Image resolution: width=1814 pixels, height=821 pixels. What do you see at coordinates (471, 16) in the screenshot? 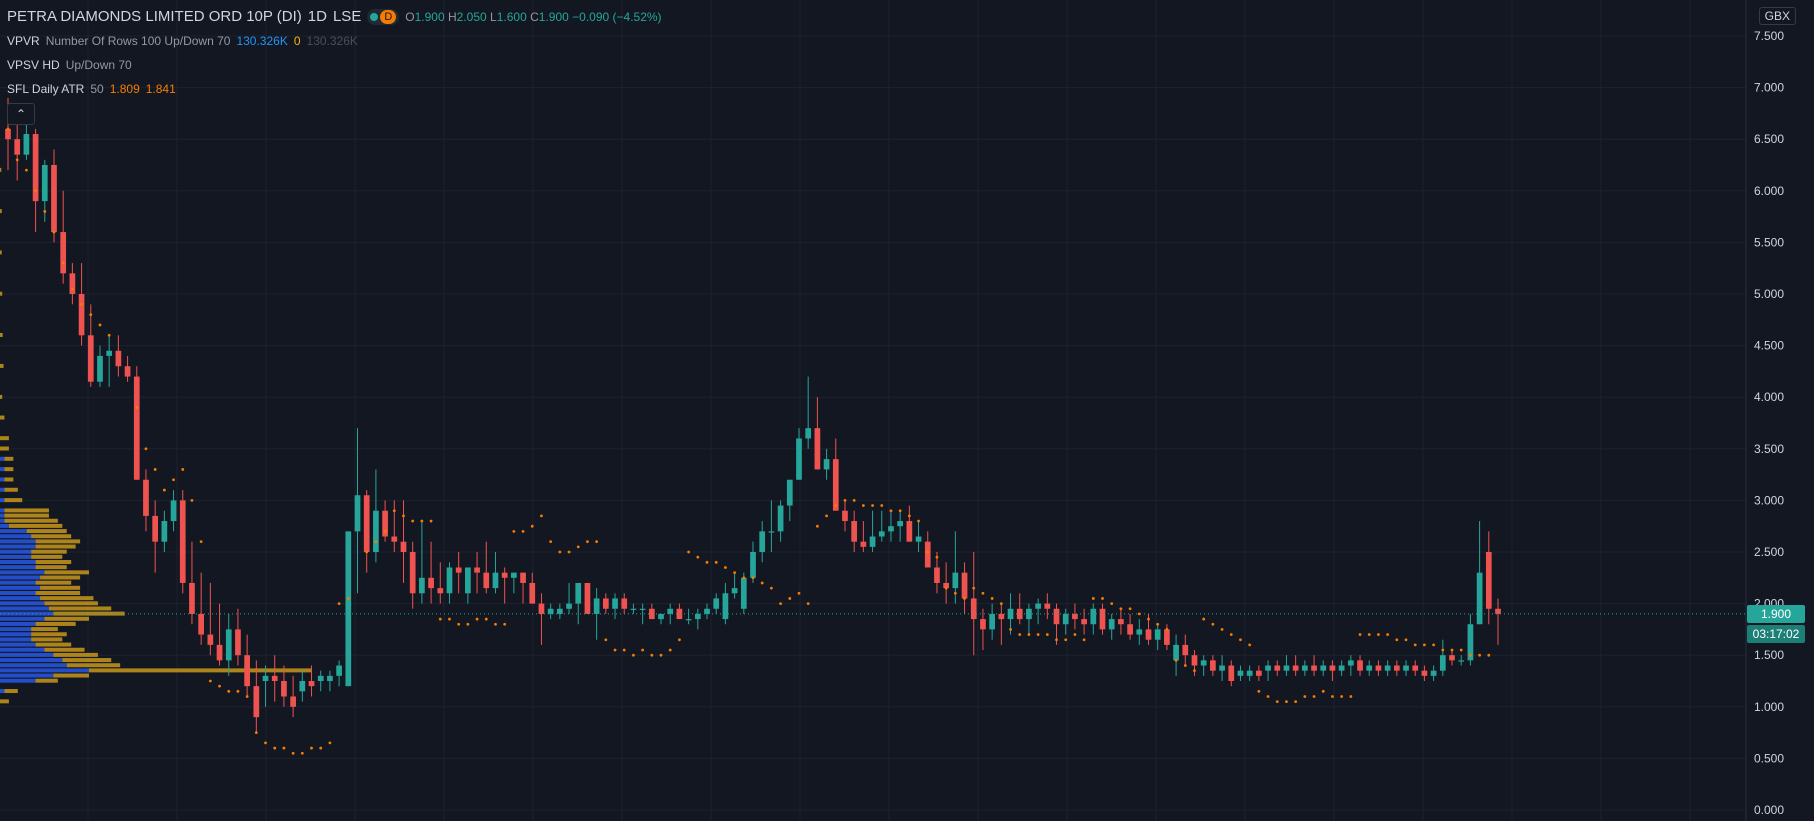
I see `high-value: 2.050` at bounding box center [471, 16].